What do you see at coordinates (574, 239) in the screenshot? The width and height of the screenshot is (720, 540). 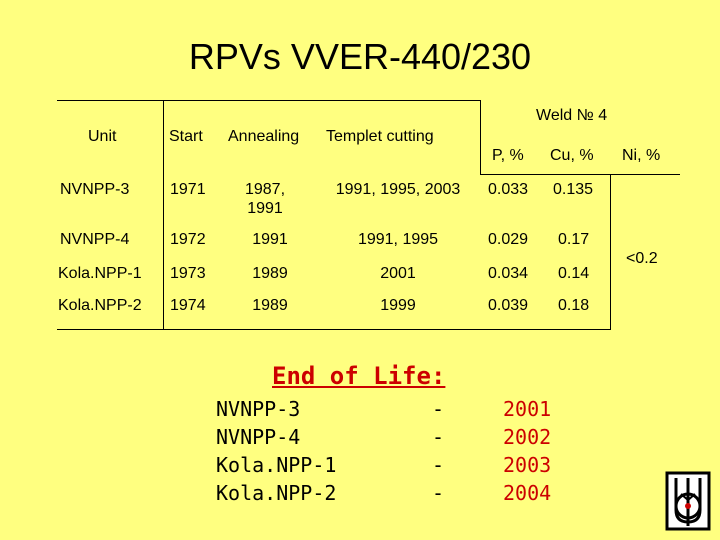 I see `cell-cu: 0.17` at bounding box center [574, 239].